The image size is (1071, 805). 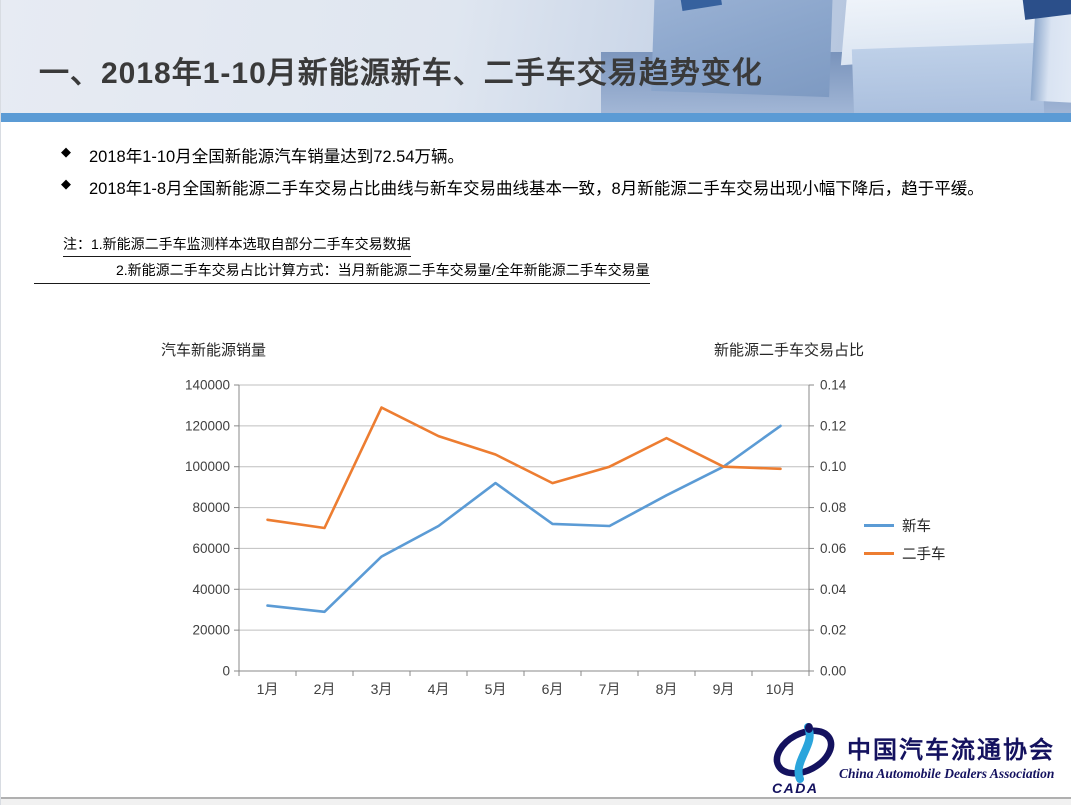 I want to click on x-axis-category-label: 3月, so click(x=382, y=689).